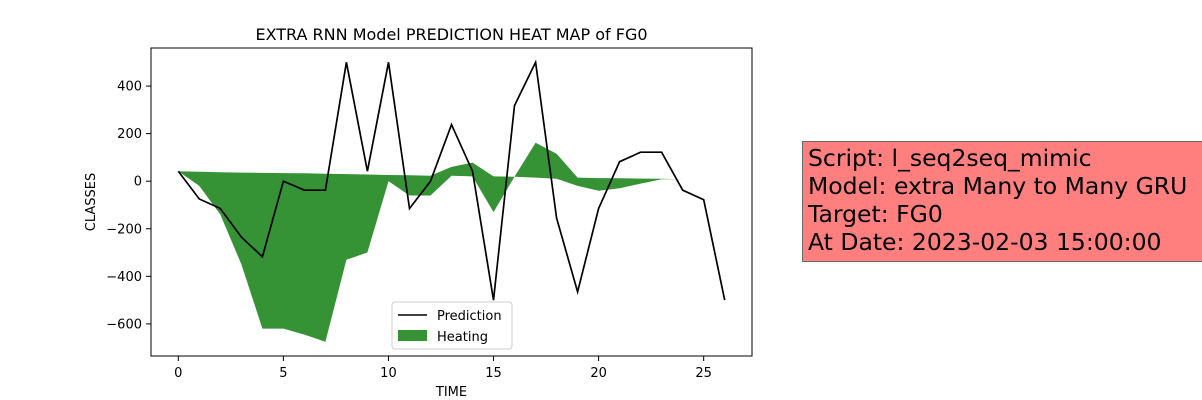 The image size is (1202, 400). Describe the element at coordinates (388, 373) in the screenshot. I see `x-tick-label: 10` at that location.